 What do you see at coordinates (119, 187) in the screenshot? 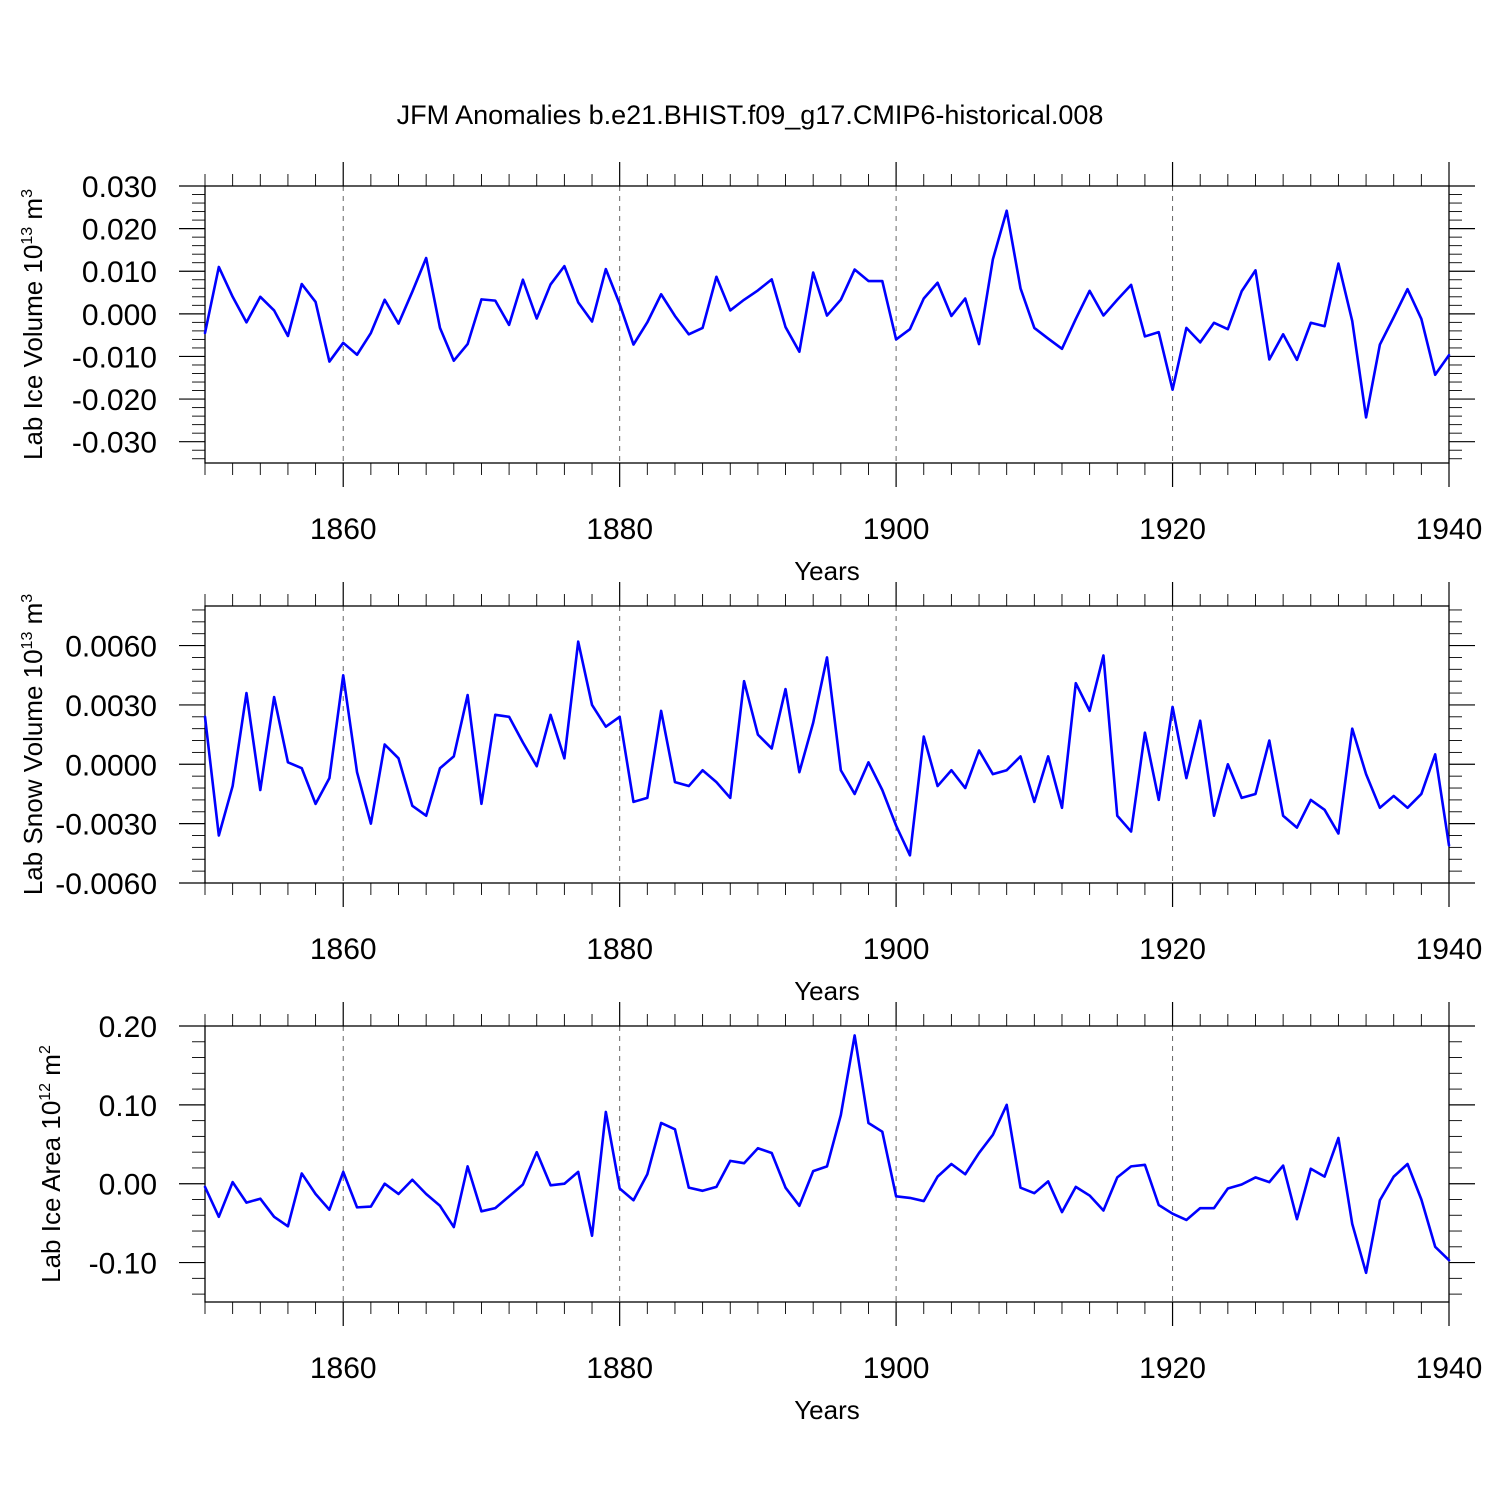
I see `y-tick-label: 0.030` at bounding box center [119, 187].